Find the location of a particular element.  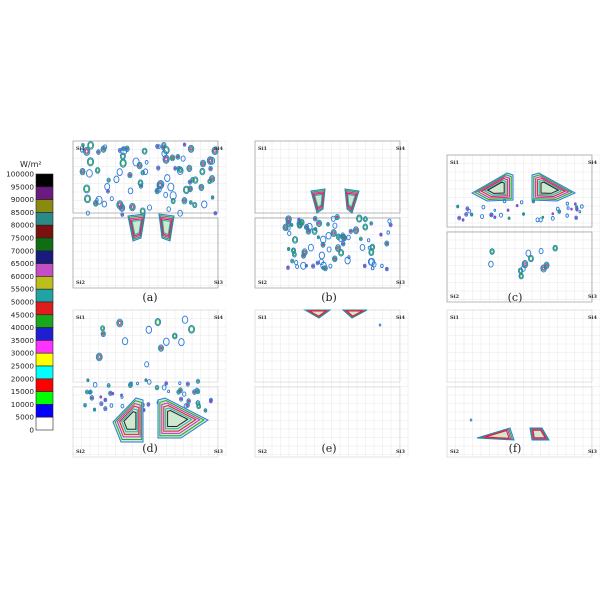

flux-map is located at coordinates (520, 226).